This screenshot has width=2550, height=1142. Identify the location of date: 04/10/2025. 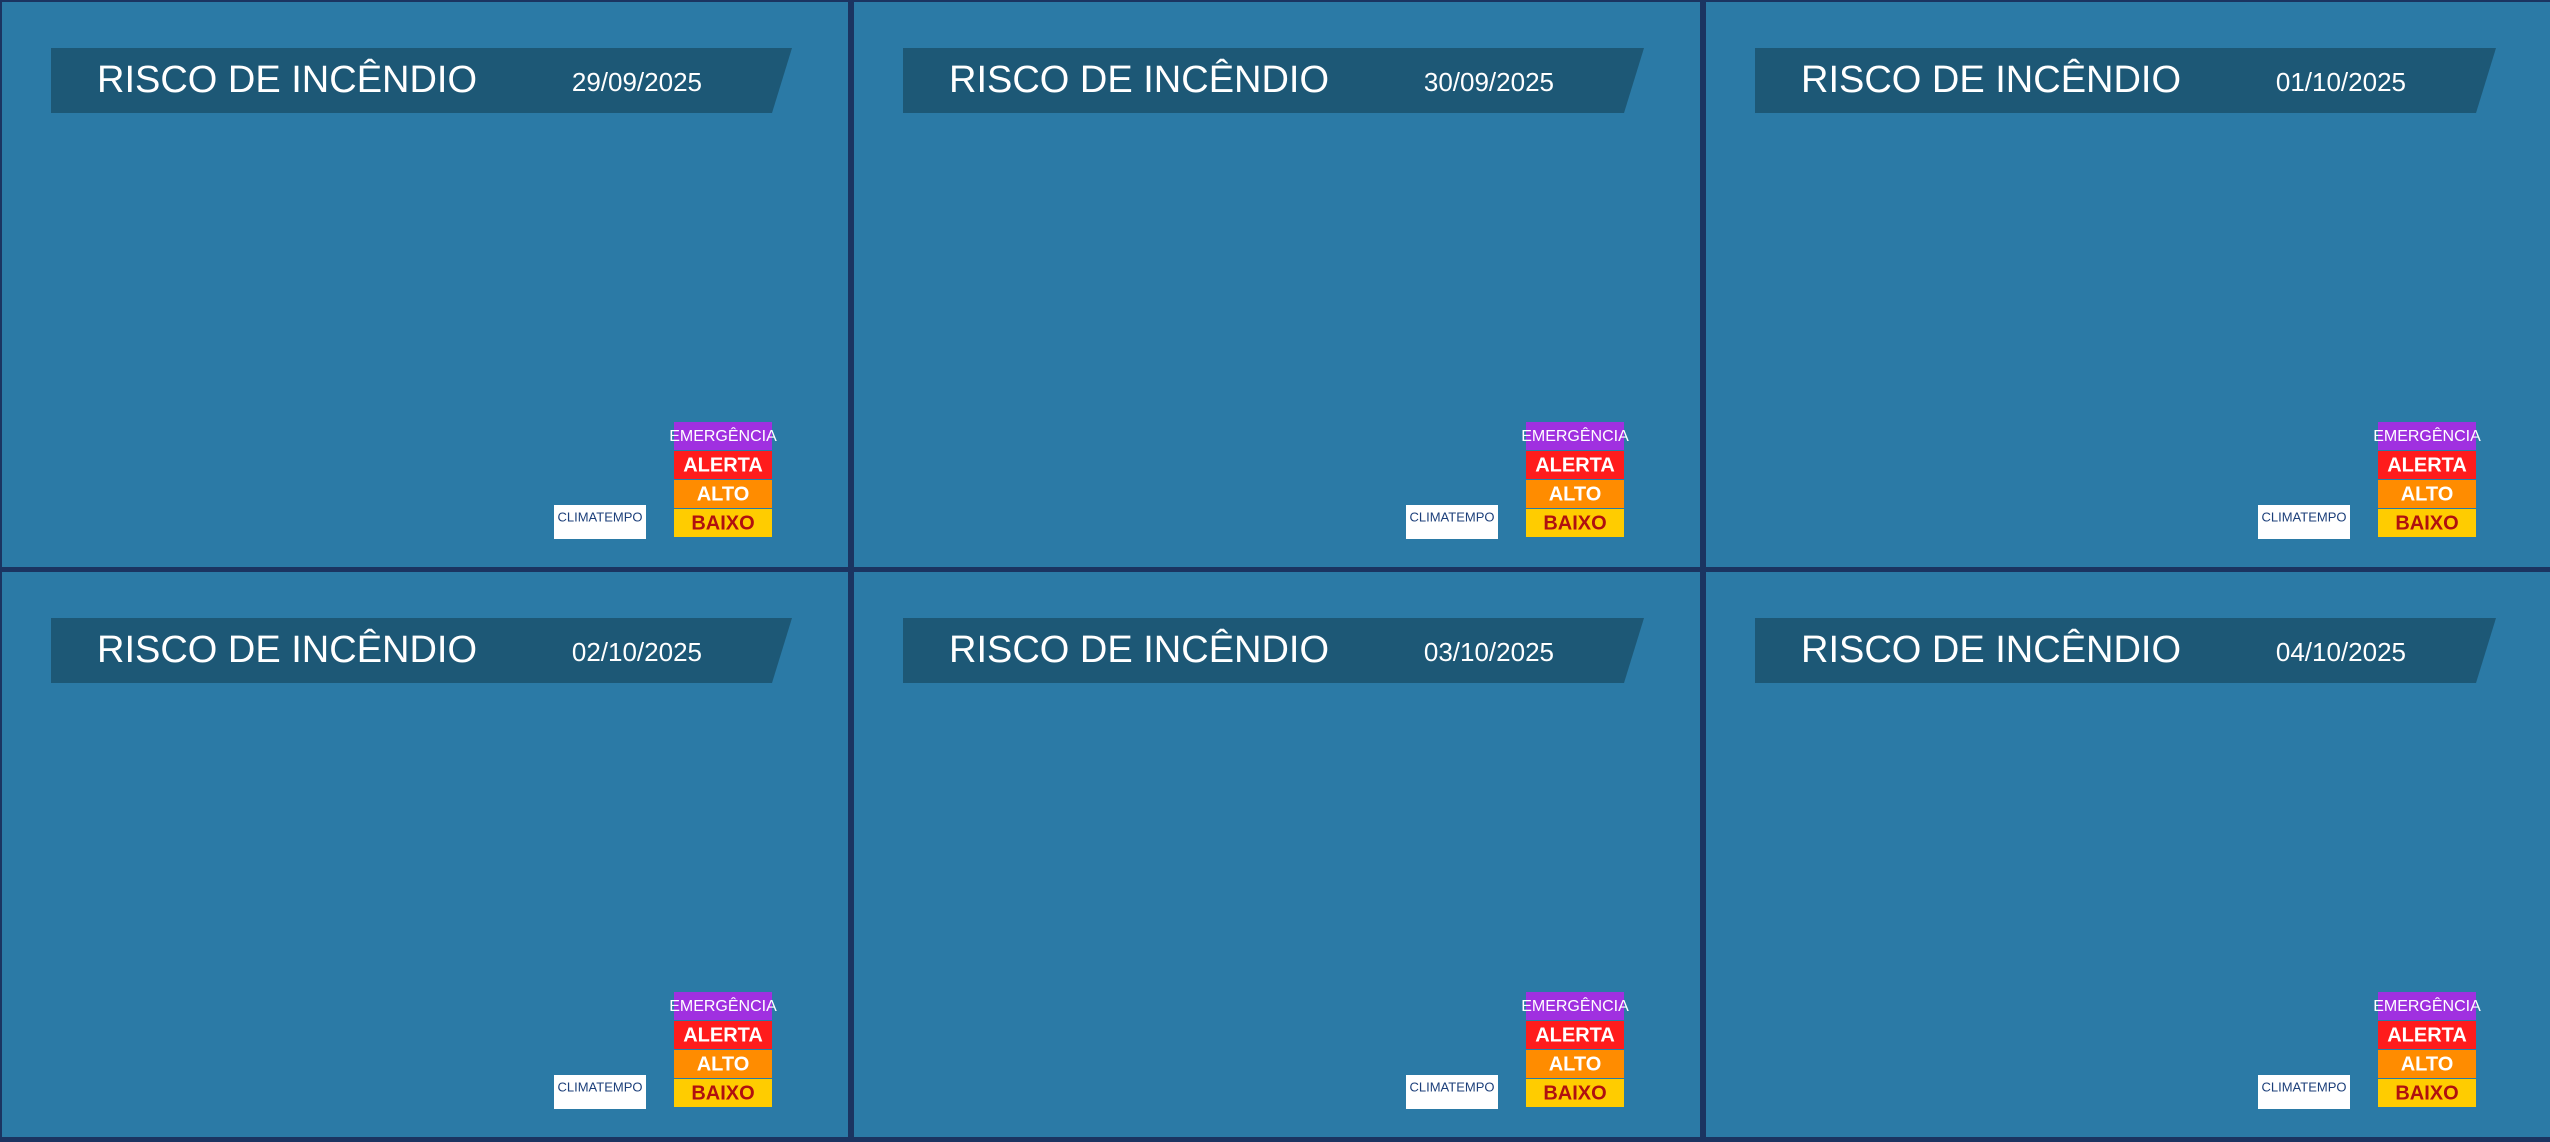
(2341, 652).